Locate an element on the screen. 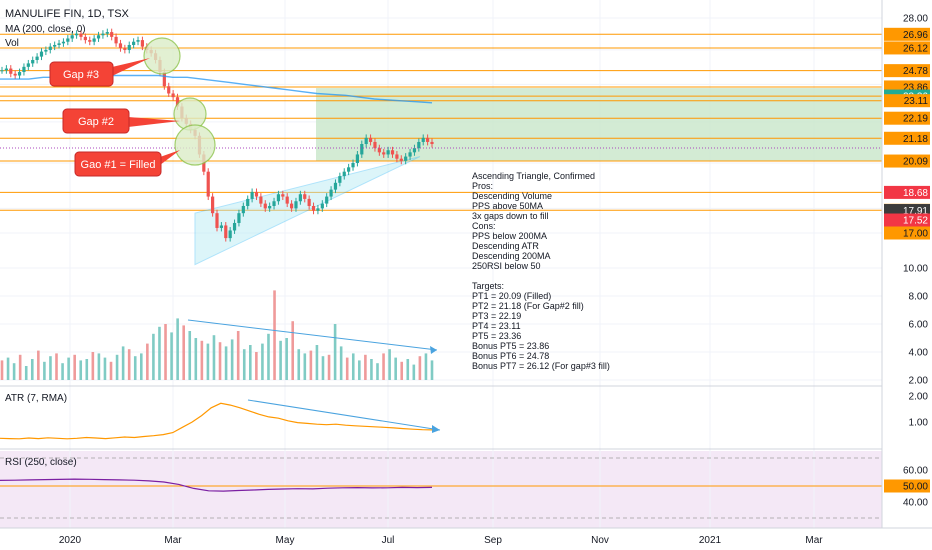 This screenshot has height=550, width=932. price-tick-label: 17.00 is located at coordinates (915, 234).